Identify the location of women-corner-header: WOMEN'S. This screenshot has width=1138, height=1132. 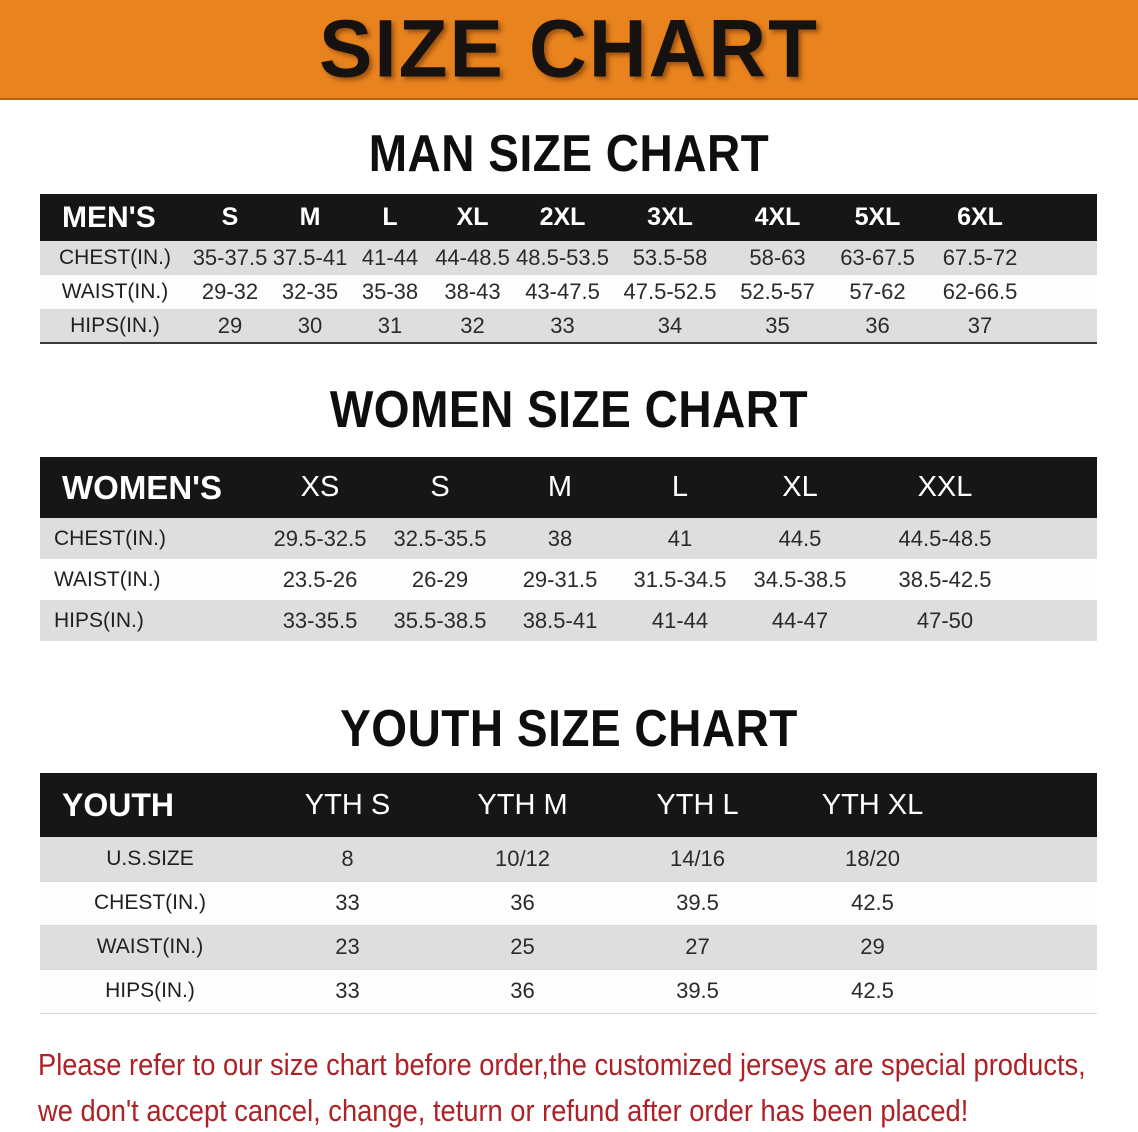
(150, 487).